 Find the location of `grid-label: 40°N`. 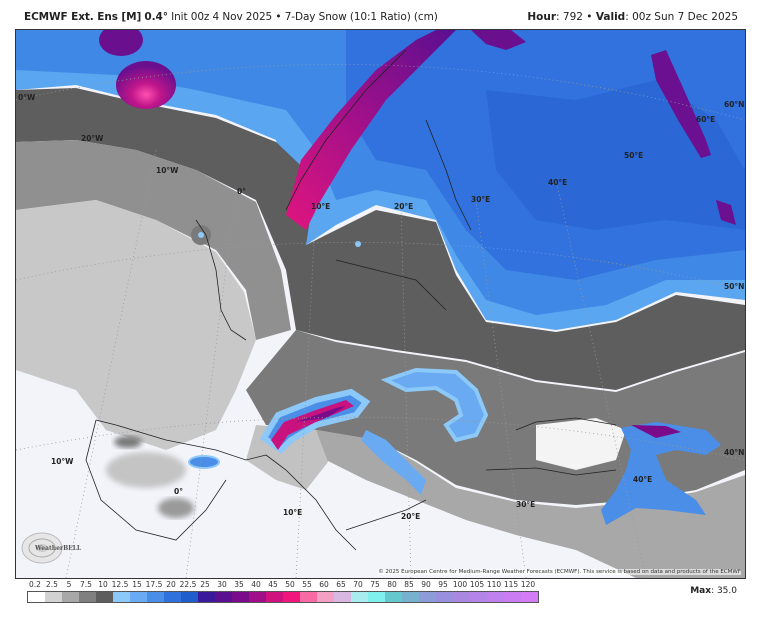

grid-label: 40°N is located at coordinates (734, 452).